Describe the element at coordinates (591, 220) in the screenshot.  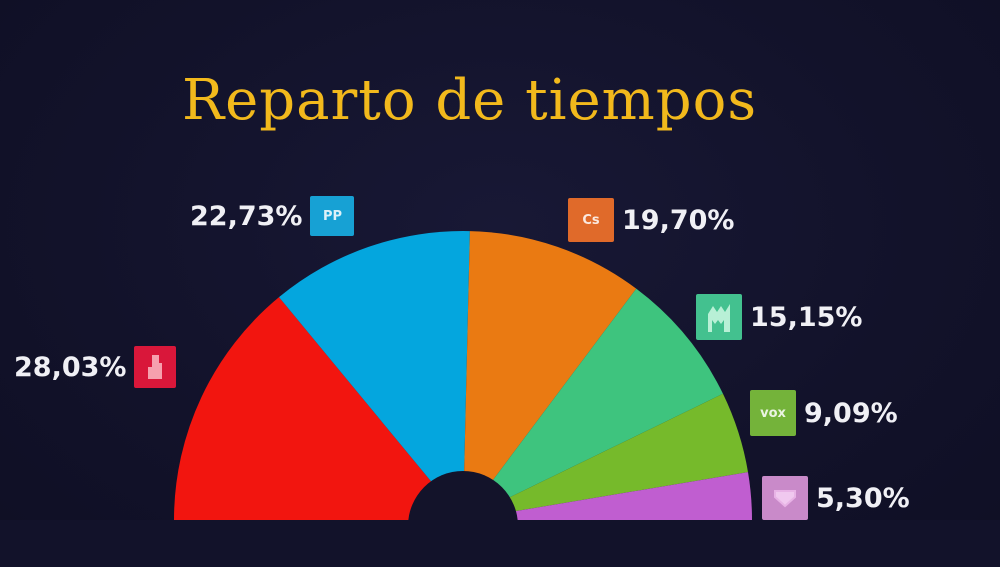
I see `cs-logo-icon: Cs` at that location.